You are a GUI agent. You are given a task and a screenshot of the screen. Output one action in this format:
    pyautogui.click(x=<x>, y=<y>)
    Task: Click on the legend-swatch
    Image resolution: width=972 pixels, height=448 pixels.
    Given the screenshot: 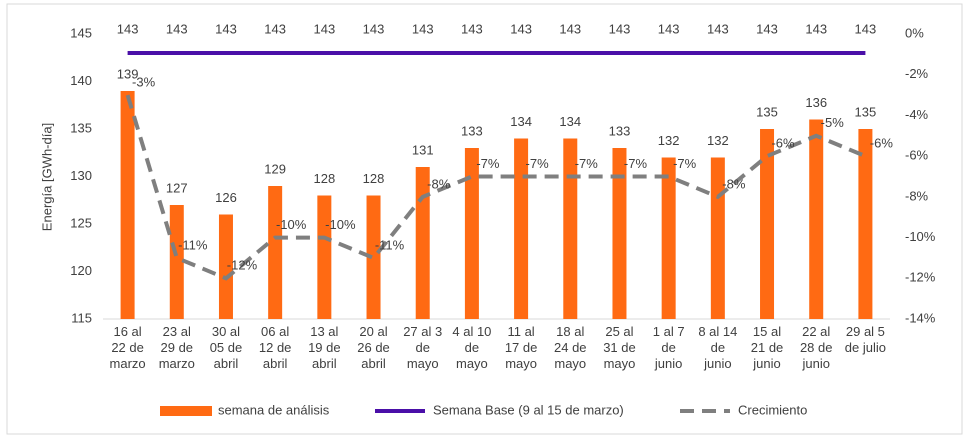 What is the action you would take?
    pyautogui.click(x=186, y=411)
    